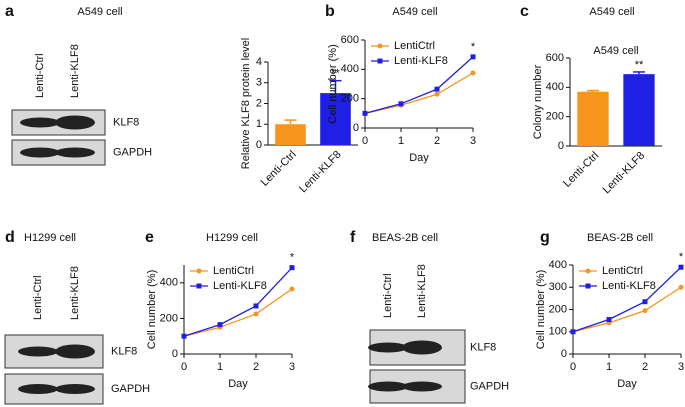 The width and height of the screenshot is (685, 407). Describe the element at coordinates (558, 332) in the screenshot. I see `y-tick-label: 100` at that location.